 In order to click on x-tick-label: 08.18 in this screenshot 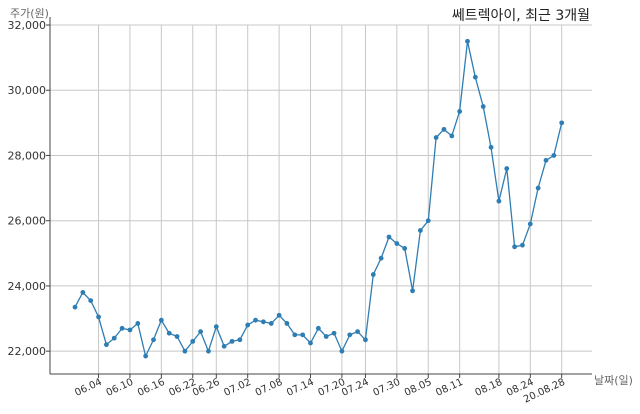, I will do `click(489, 388)`.